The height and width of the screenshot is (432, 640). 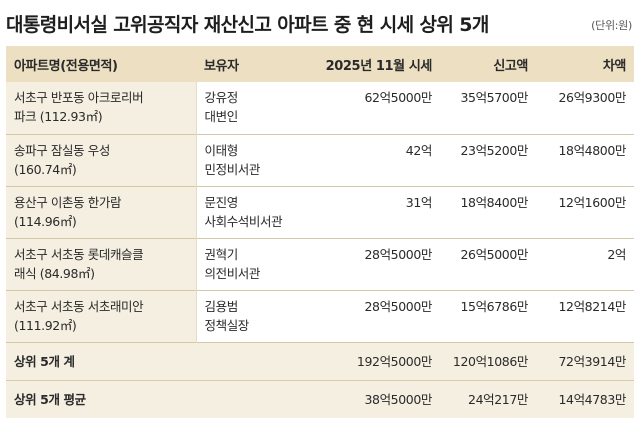 What do you see at coordinates (616, 254) in the screenshot?
I see `difference-cell: 2억` at bounding box center [616, 254].